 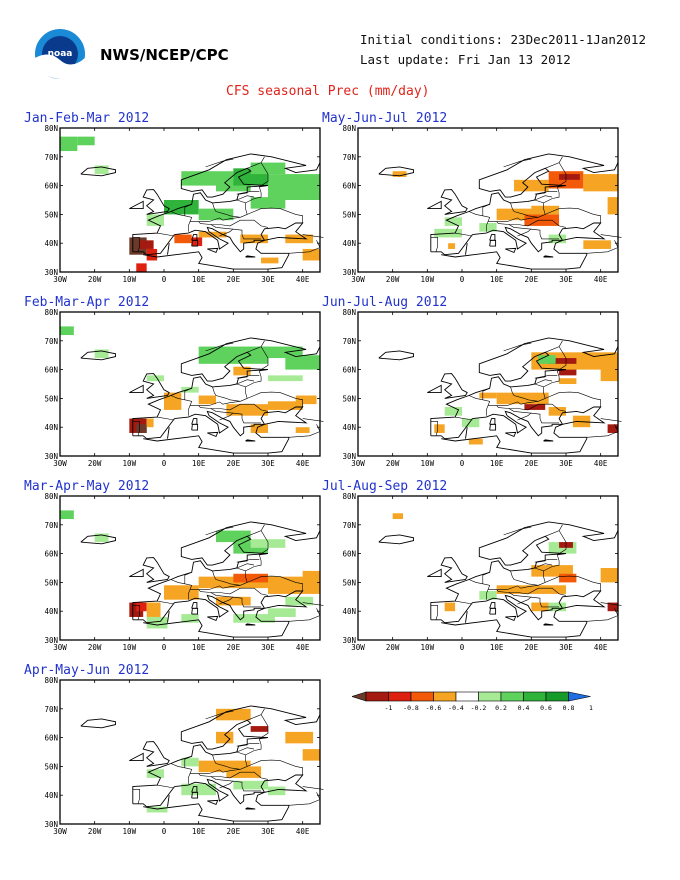 What do you see at coordinates (328, 91) in the screenshot?
I see `main-title: CFS seasonal Prec (mm/day)` at bounding box center [328, 91].